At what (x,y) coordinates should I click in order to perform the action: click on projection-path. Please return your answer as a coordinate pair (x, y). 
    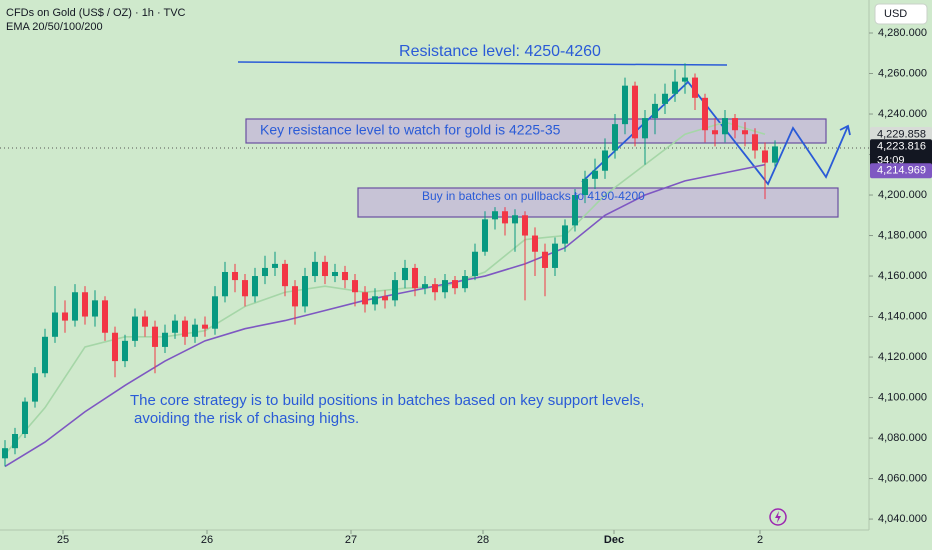
    Looking at the image, I should click on (715, 133).